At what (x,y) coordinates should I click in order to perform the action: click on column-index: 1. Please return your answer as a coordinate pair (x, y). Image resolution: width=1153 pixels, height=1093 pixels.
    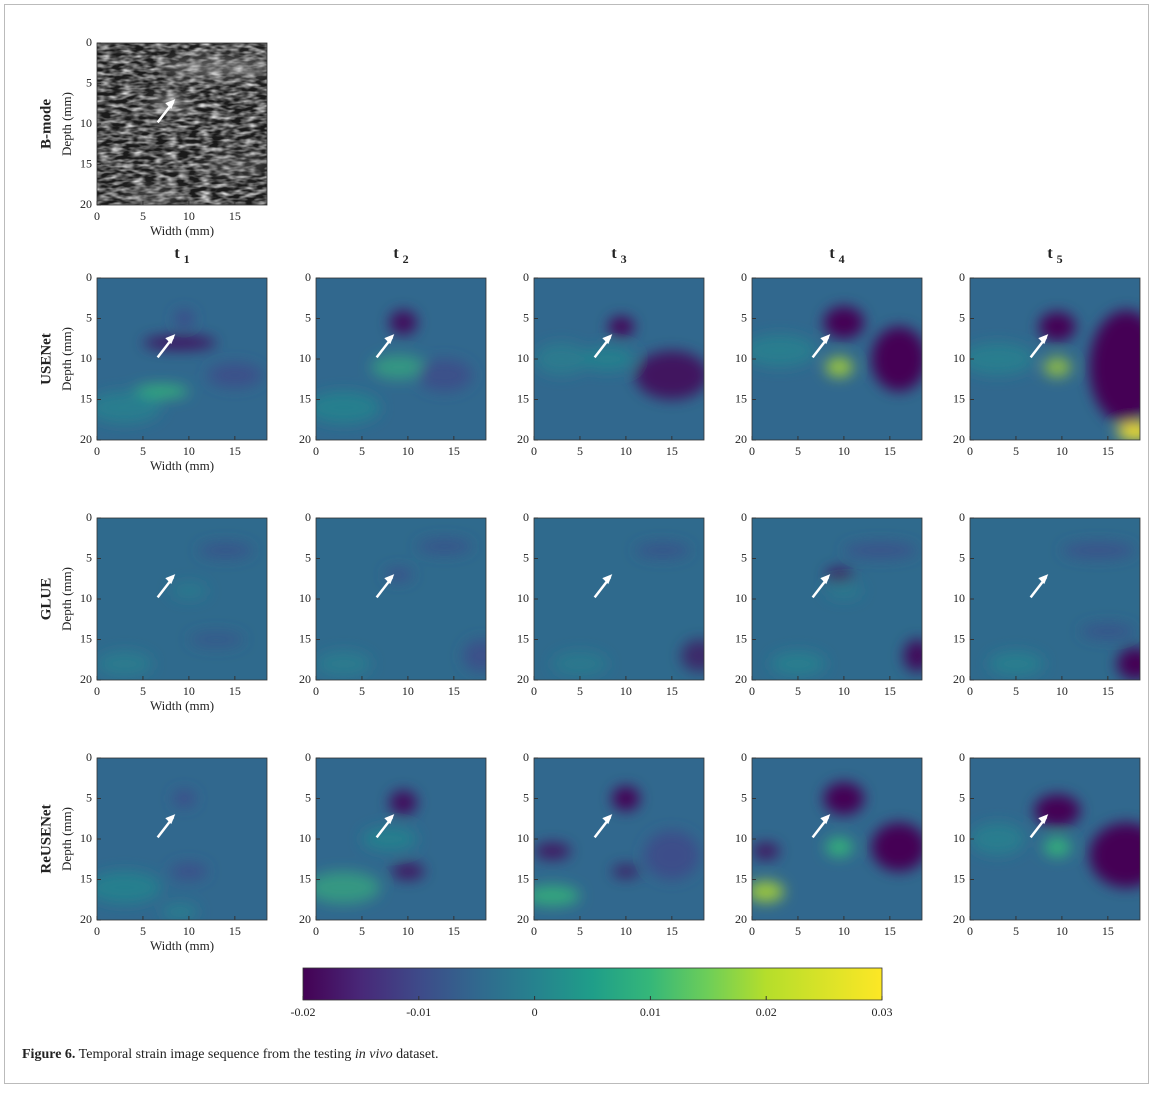
    Looking at the image, I should click on (187, 259).